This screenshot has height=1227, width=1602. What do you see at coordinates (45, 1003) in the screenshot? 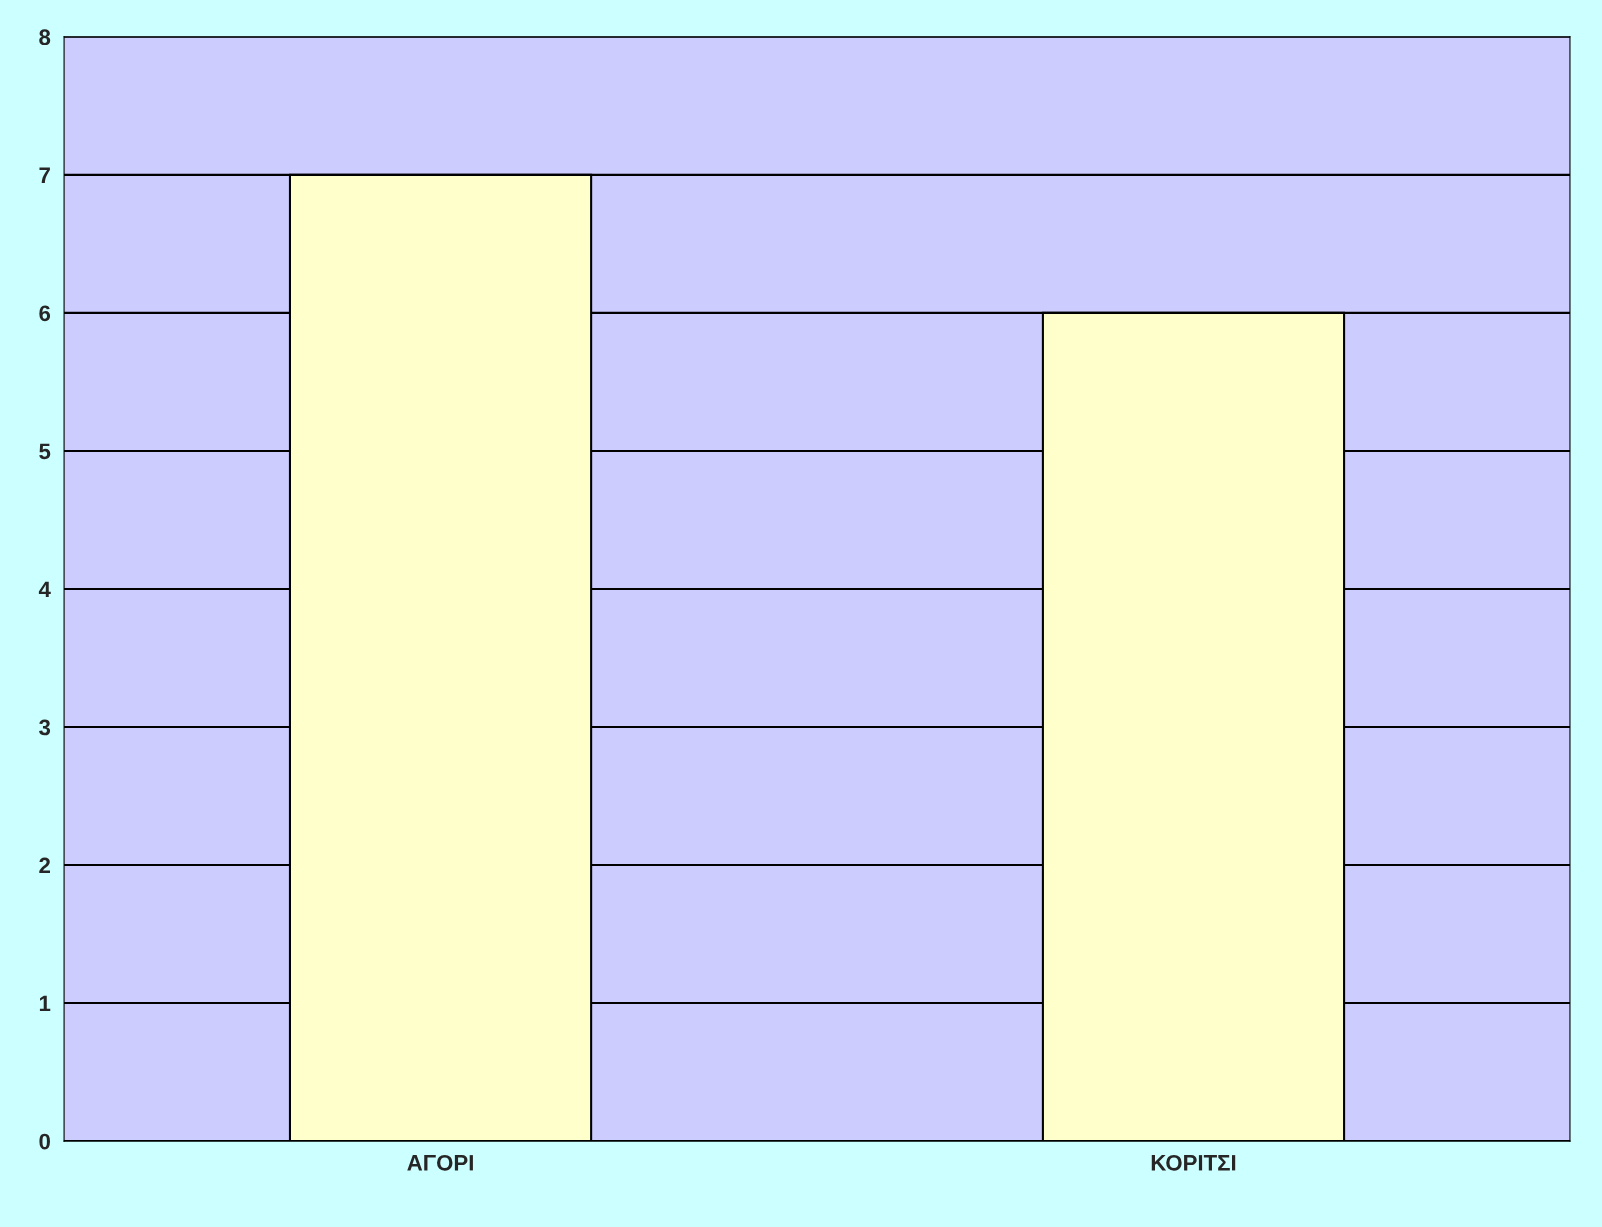
I see `y-tick-label: 1` at bounding box center [45, 1003].